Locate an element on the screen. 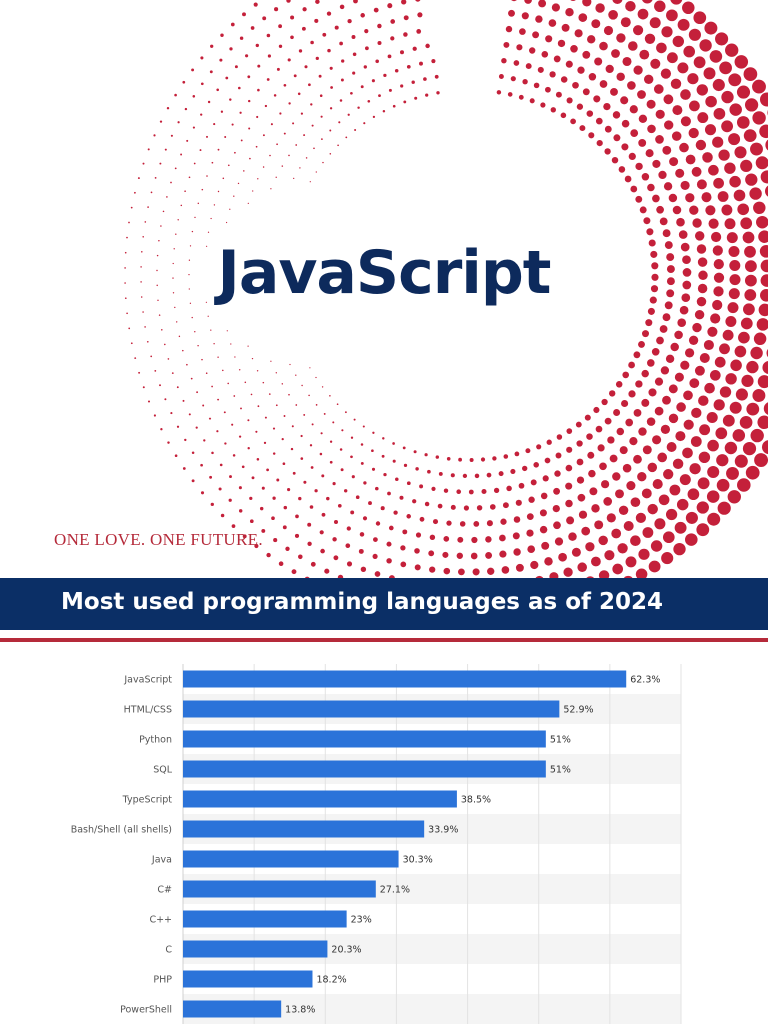 The image size is (768, 1024). category-label: Java is located at coordinates (161, 860).